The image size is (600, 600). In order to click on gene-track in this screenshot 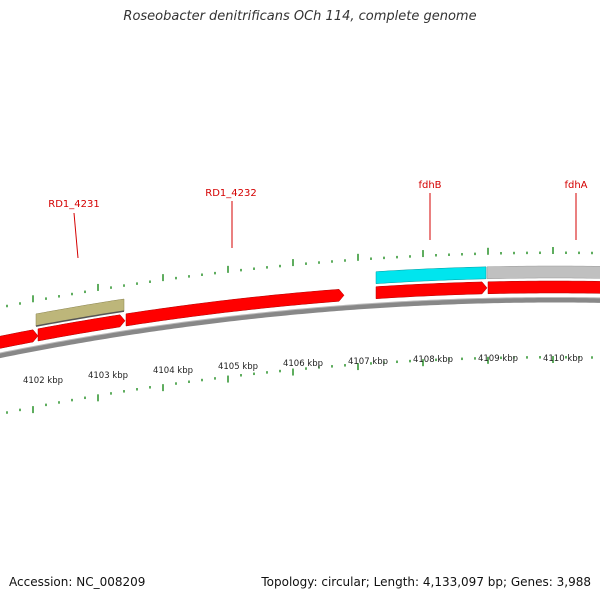, I will do `click(300, 307)`.